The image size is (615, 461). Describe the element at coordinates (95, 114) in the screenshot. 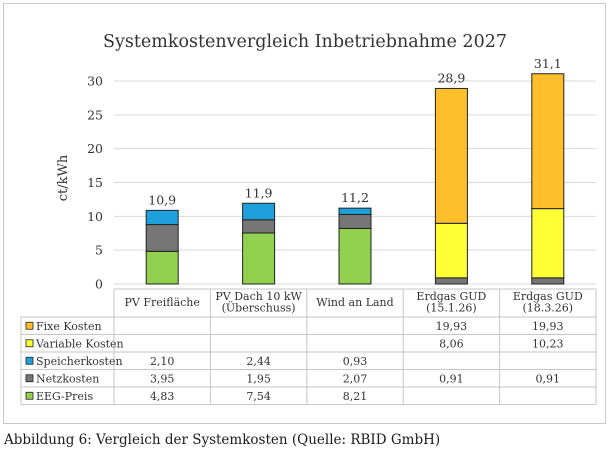

I see `y-tick-label: 25` at that location.